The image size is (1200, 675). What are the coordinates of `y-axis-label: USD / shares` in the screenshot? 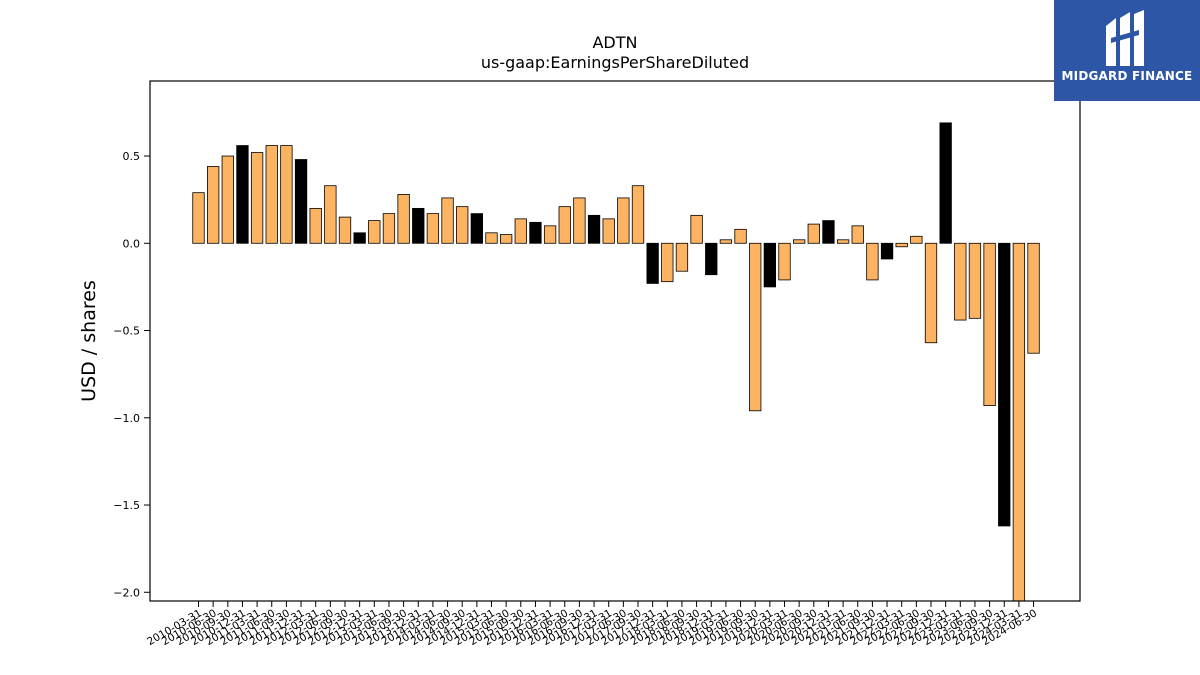 It's located at (89, 341).